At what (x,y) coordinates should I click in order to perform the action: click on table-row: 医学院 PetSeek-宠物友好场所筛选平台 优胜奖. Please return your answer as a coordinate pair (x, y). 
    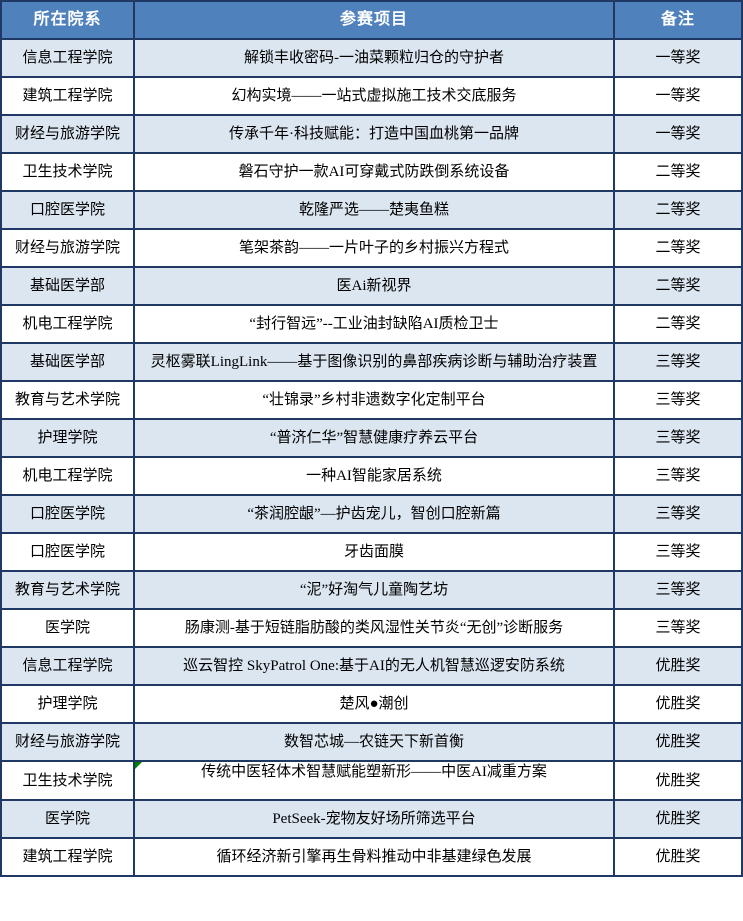
    Looking at the image, I should click on (371, 819).